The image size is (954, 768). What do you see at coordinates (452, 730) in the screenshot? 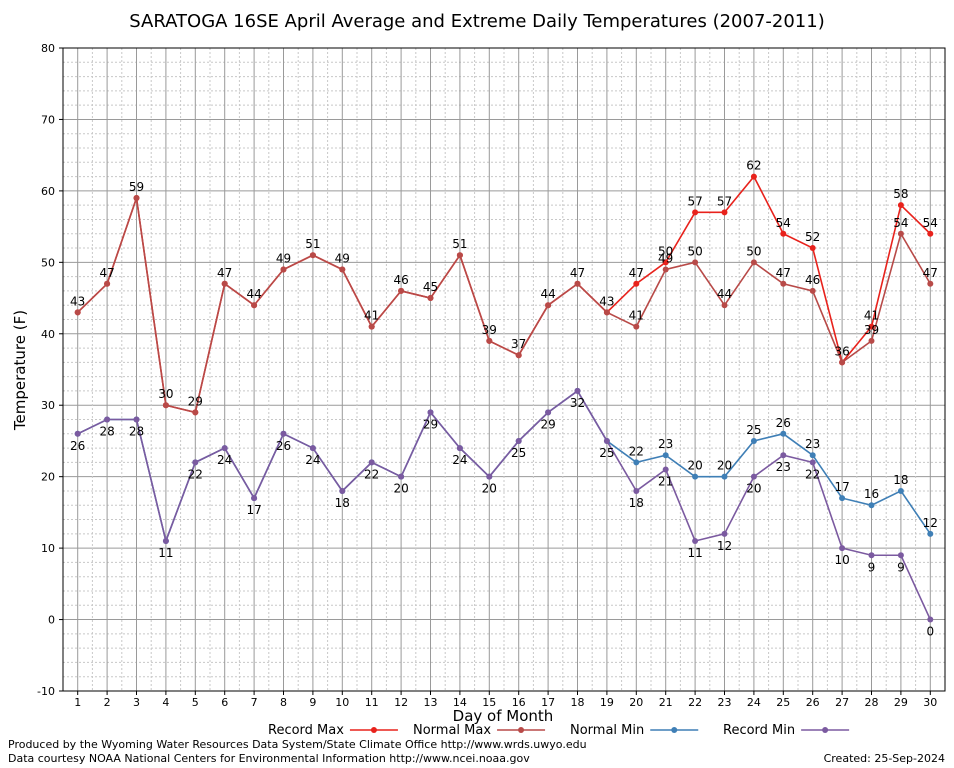
I see `legend-label-normal-max: Normal Max` at bounding box center [452, 730].